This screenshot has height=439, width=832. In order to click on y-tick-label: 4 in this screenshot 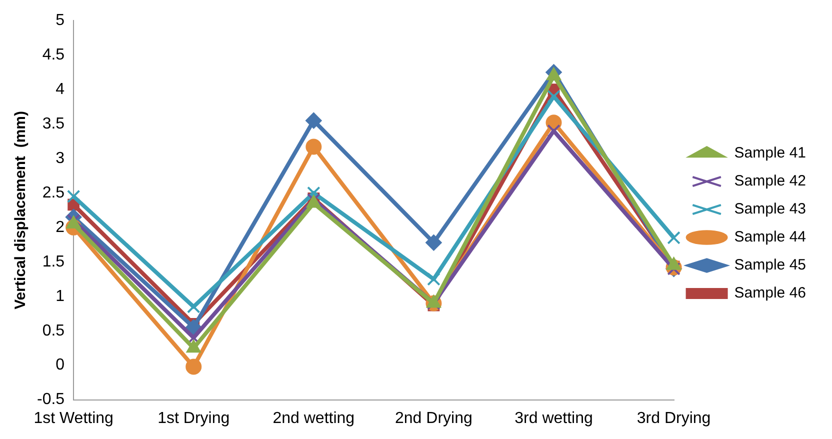, I will do `click(60, 89)`.